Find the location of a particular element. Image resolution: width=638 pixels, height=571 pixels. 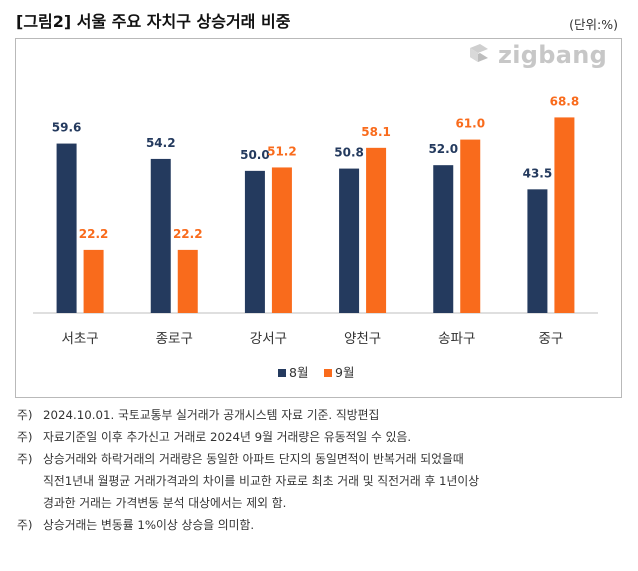

data-label-sep-4: 58.1 is located at coordinates (376, 132).